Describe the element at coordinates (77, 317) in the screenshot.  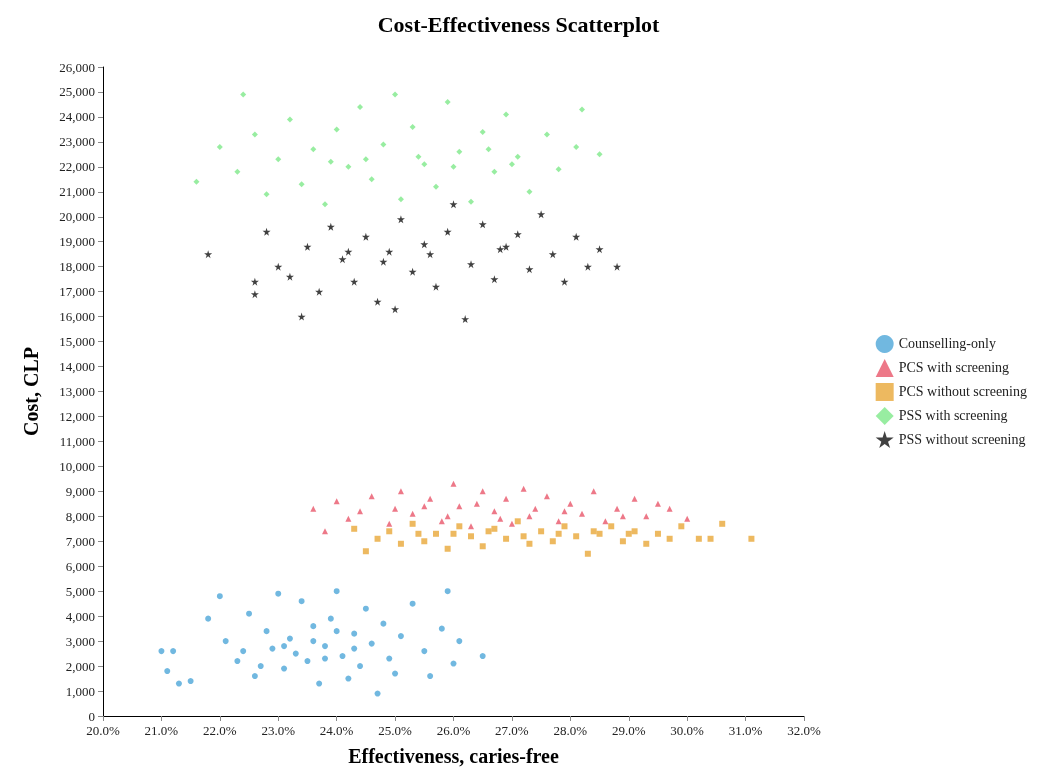
I see `y-tick-label: 16,000` at that location.